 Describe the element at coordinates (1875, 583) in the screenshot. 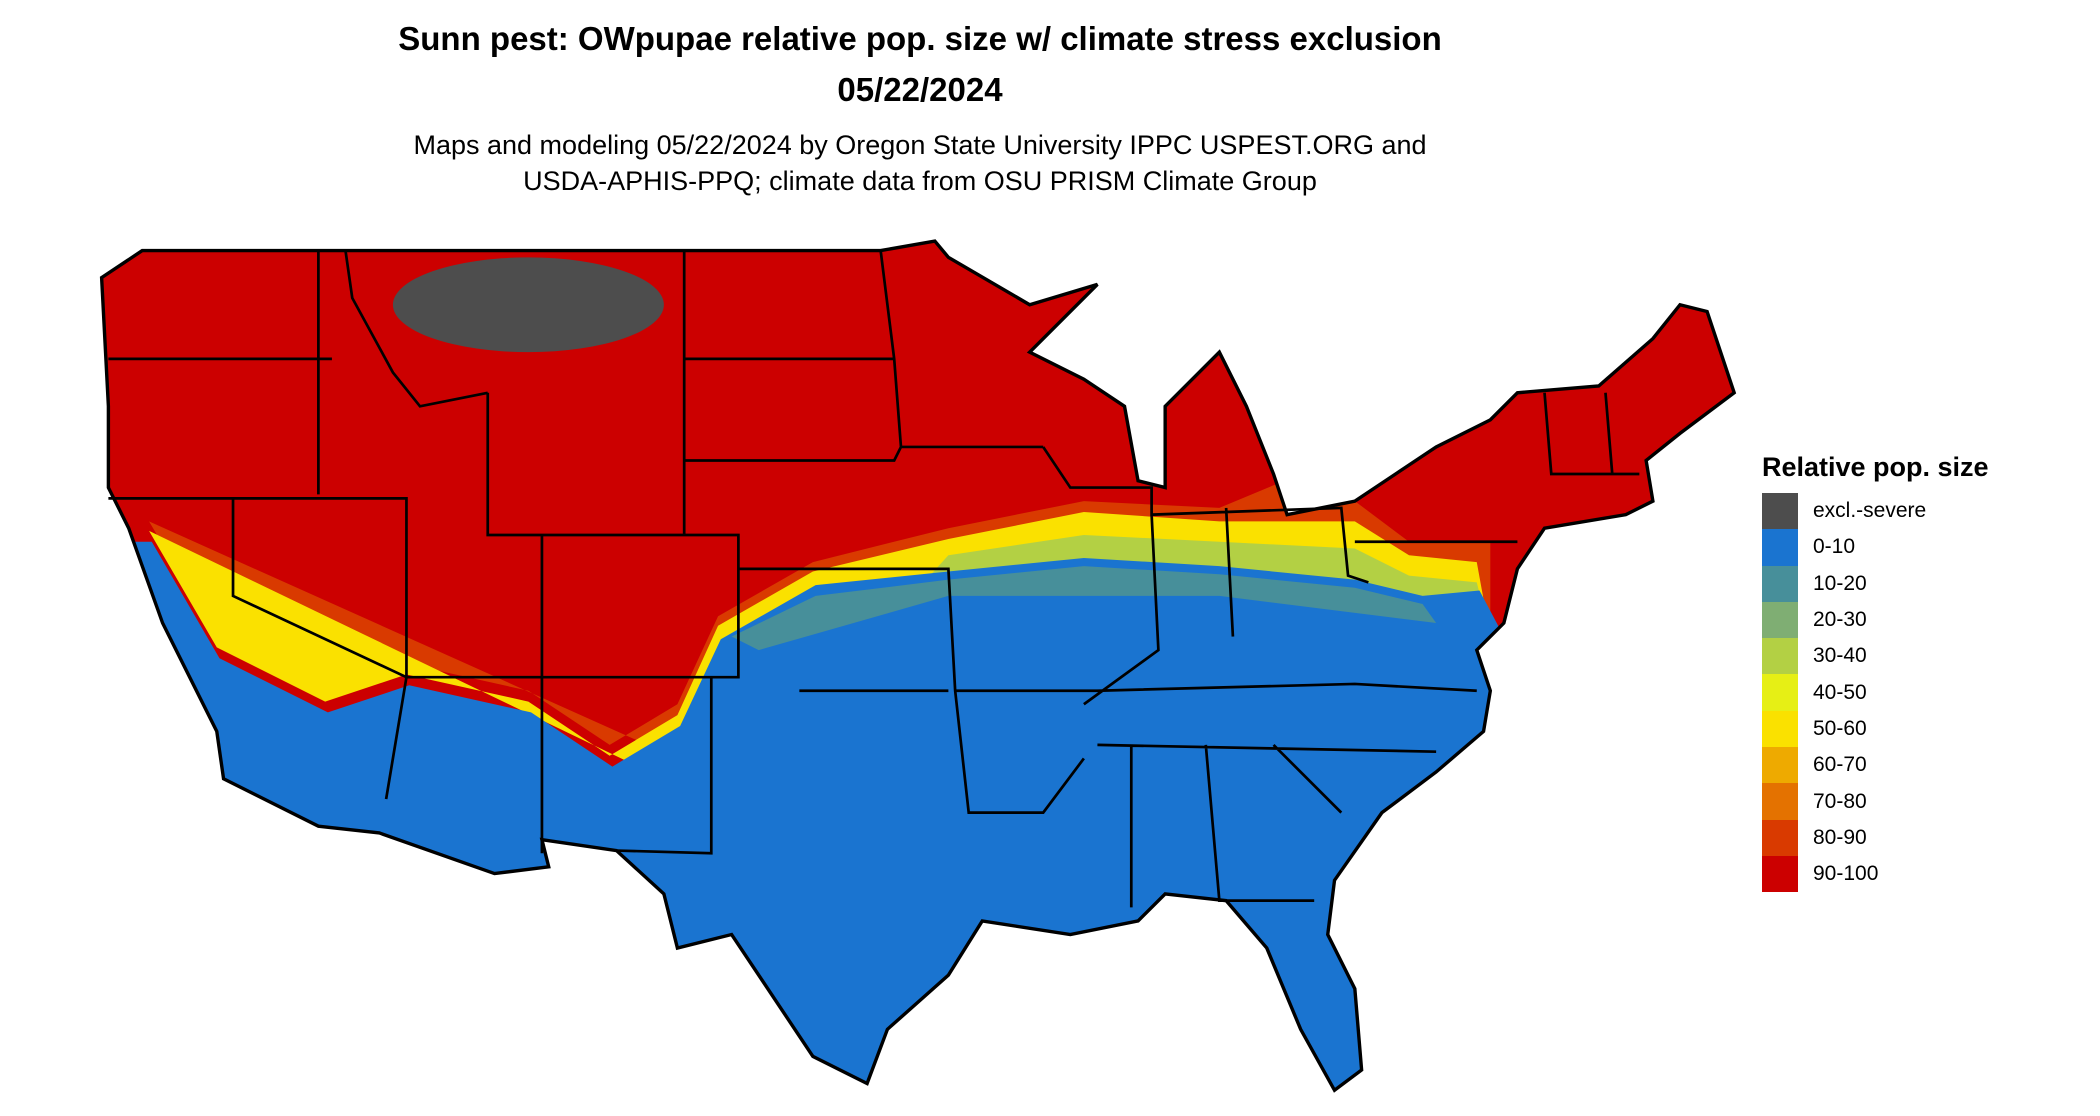

I see `legend-item: 10-20` at that location.